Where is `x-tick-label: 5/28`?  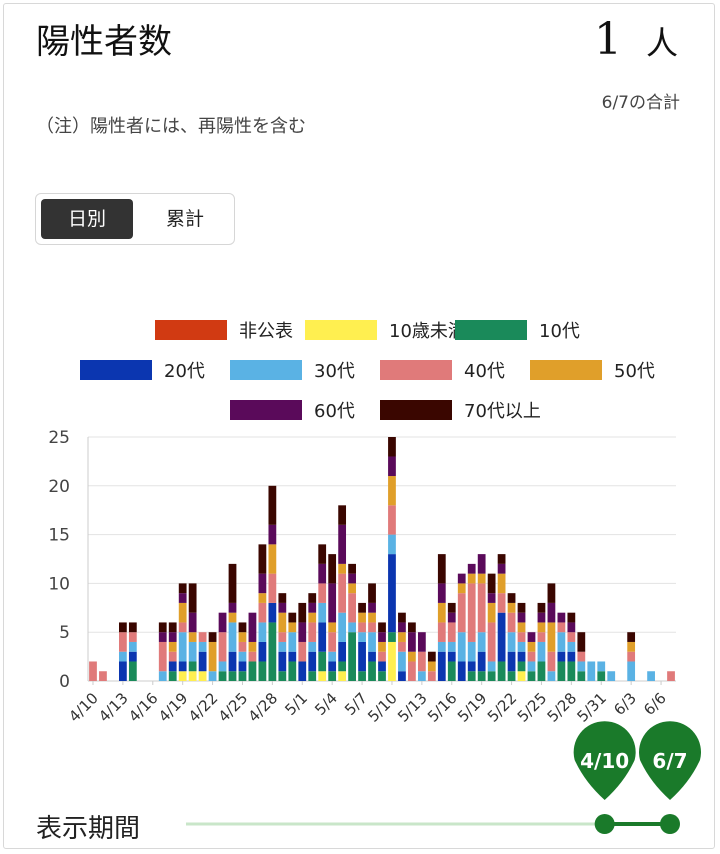
x-tick-label: 5/28 is located at coordinates (562, 707).